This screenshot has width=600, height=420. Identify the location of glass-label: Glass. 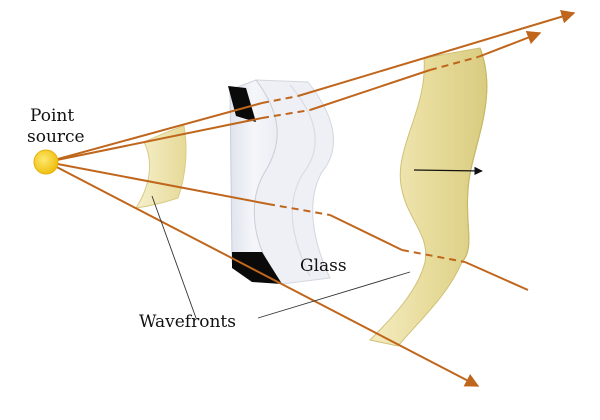
(323, 266).